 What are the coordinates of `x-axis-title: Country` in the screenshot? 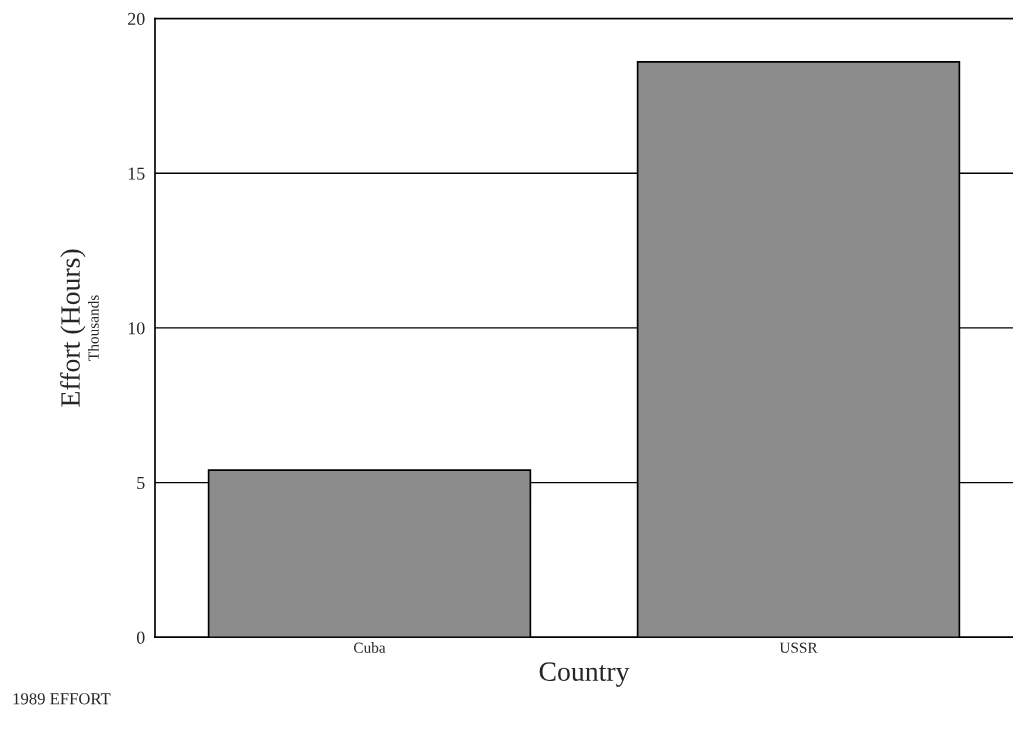 It's located at (584, 674).